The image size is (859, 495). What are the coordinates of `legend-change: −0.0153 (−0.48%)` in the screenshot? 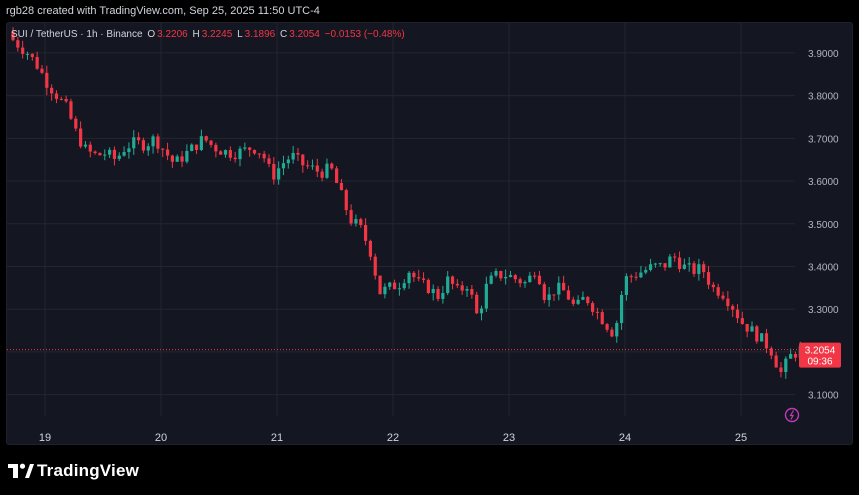 It's located at (364, 34).